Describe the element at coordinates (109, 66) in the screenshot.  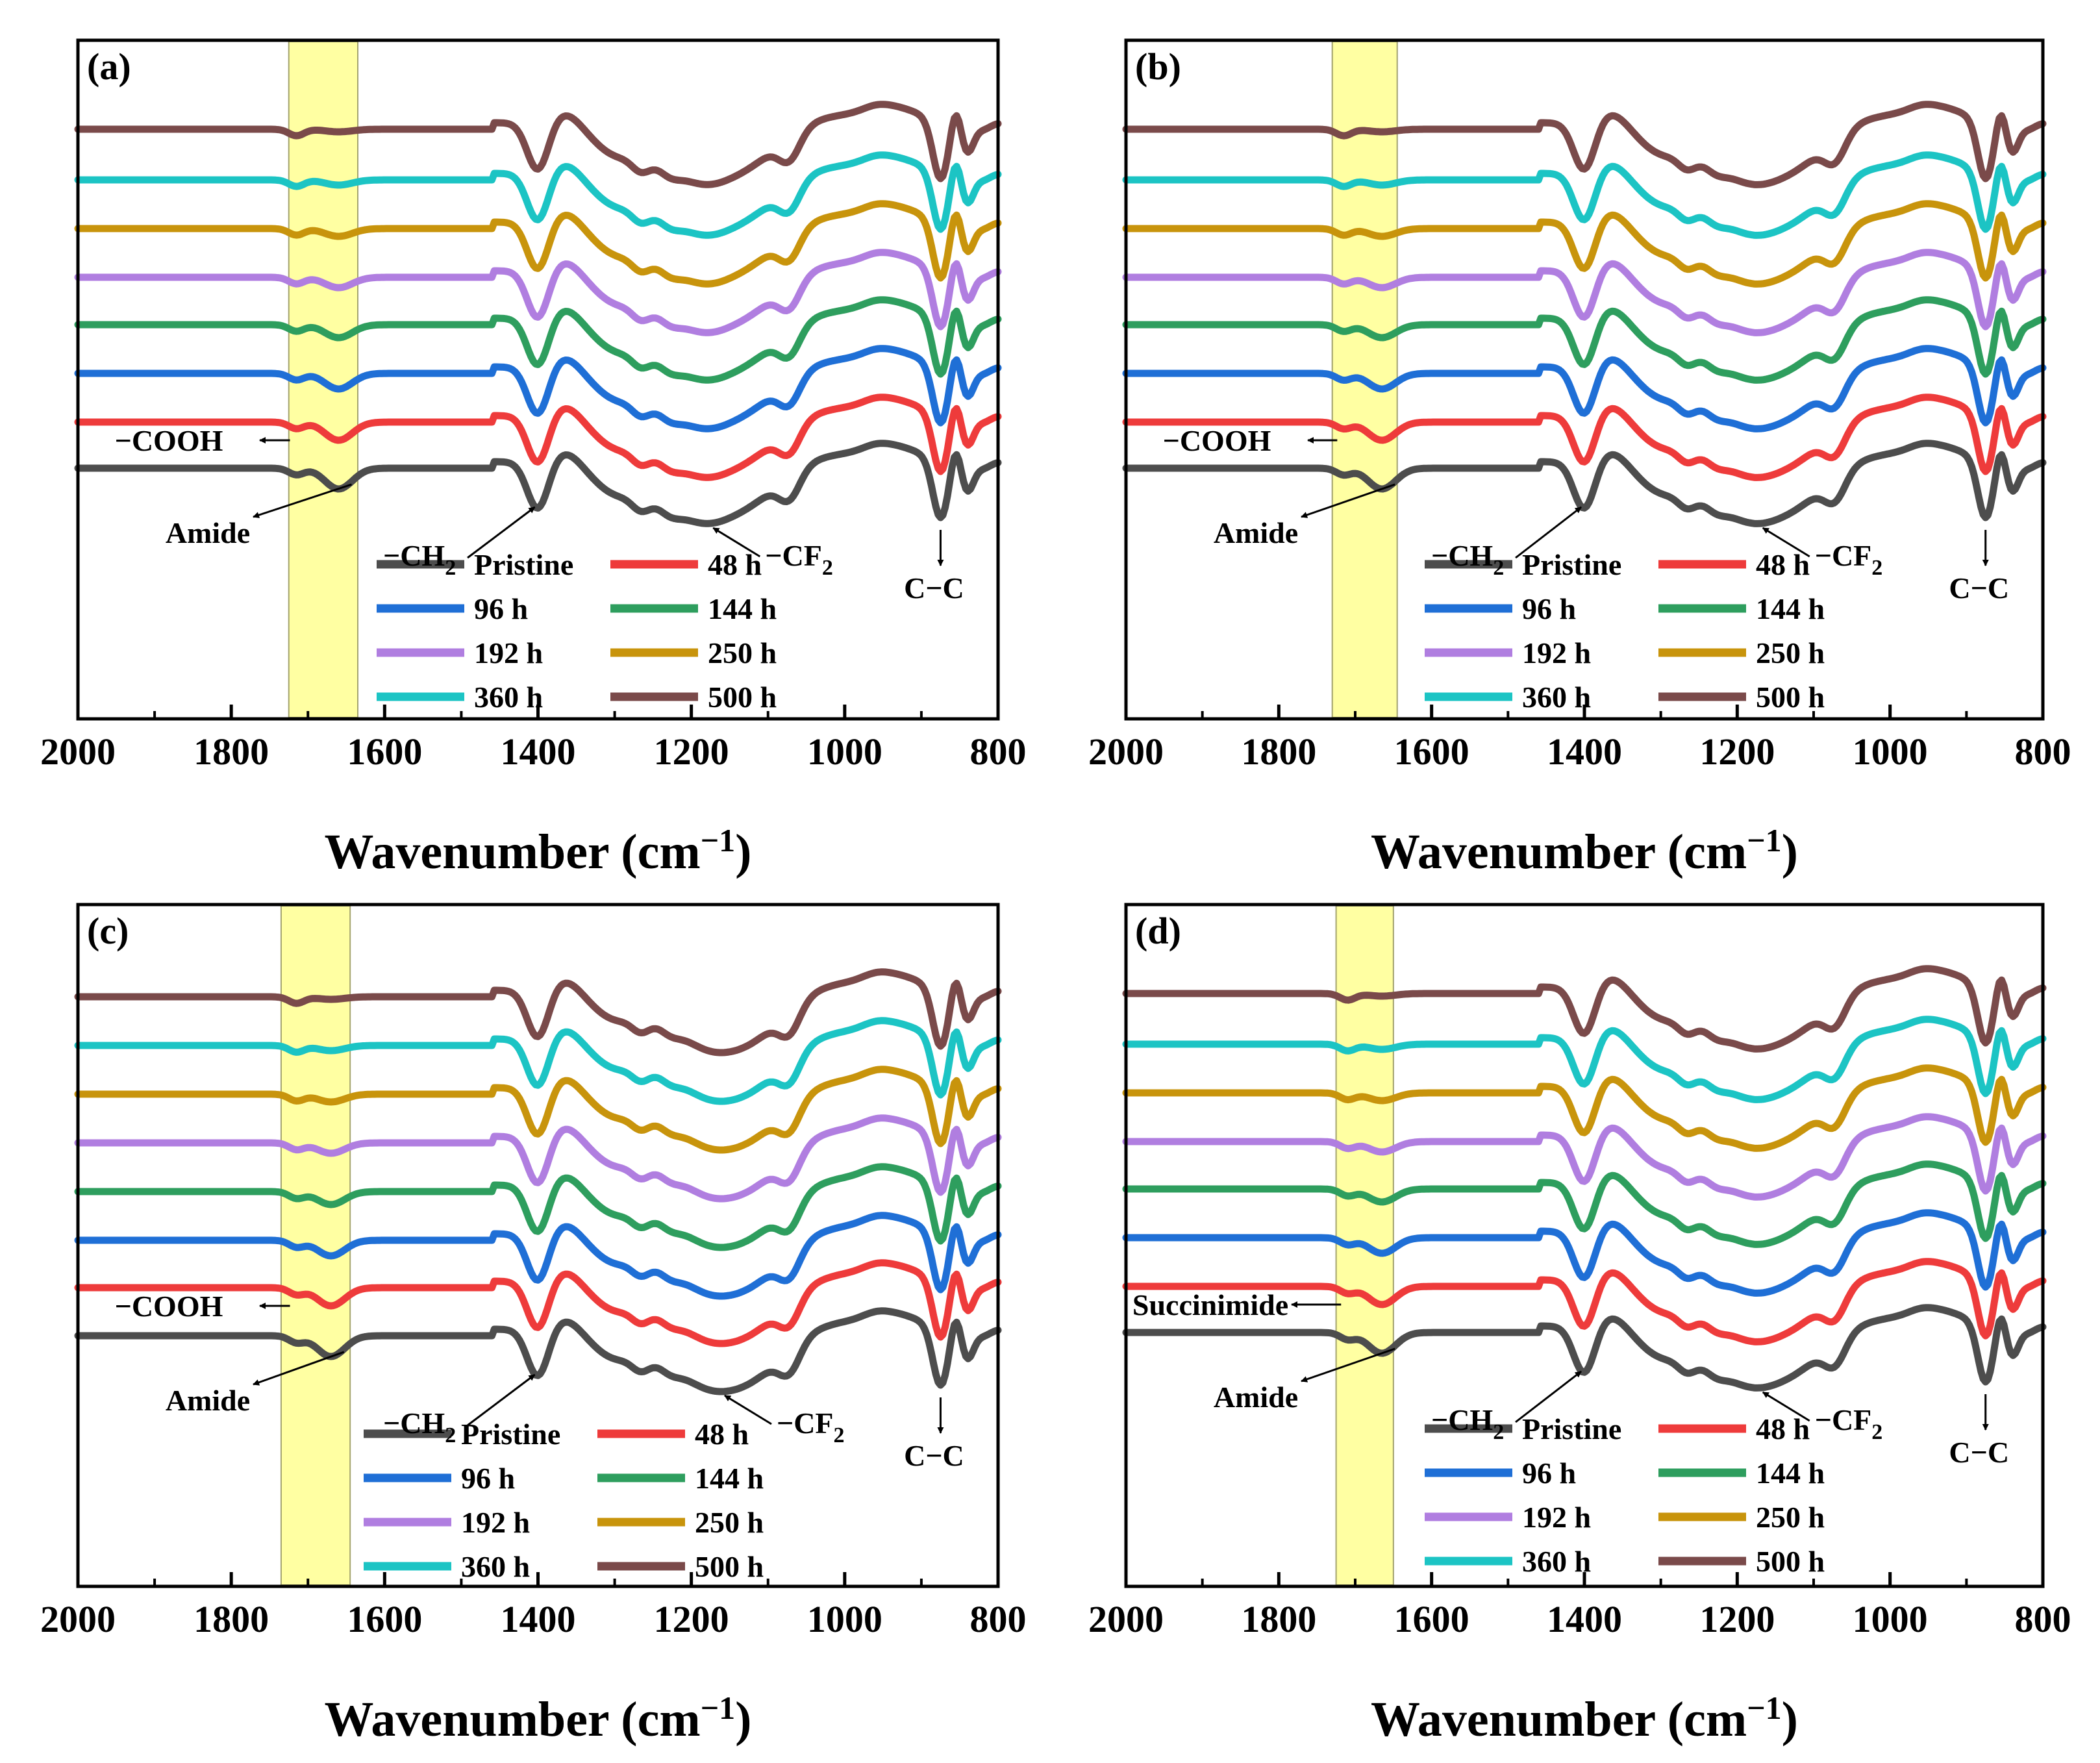
I see `panel-label: (a)` at that location.